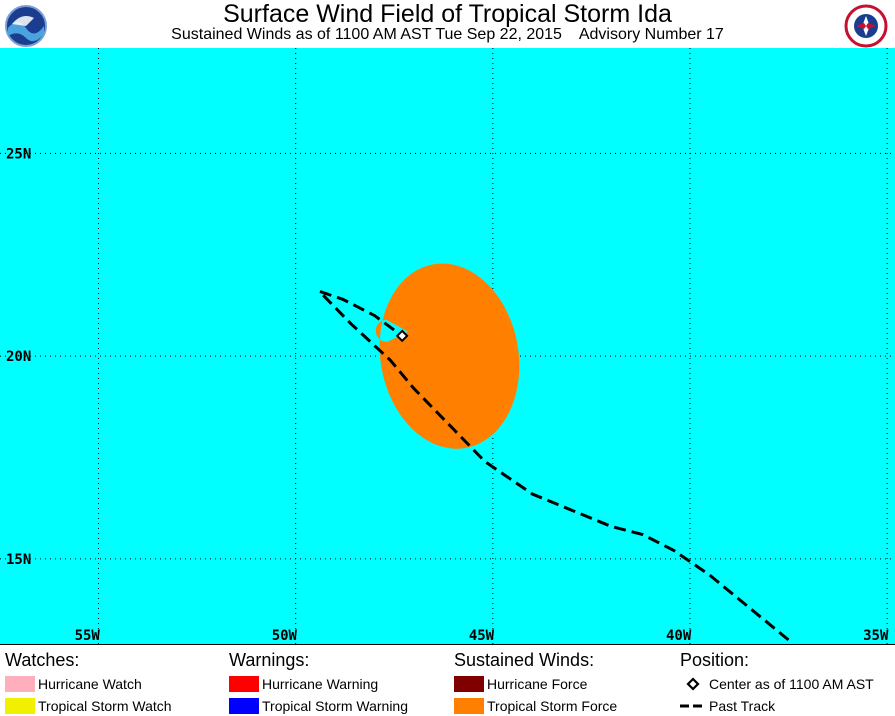  Describe the element at coordinates (679, 636) in the screenshot. I see `lon-tick-label: 40W` at that location.